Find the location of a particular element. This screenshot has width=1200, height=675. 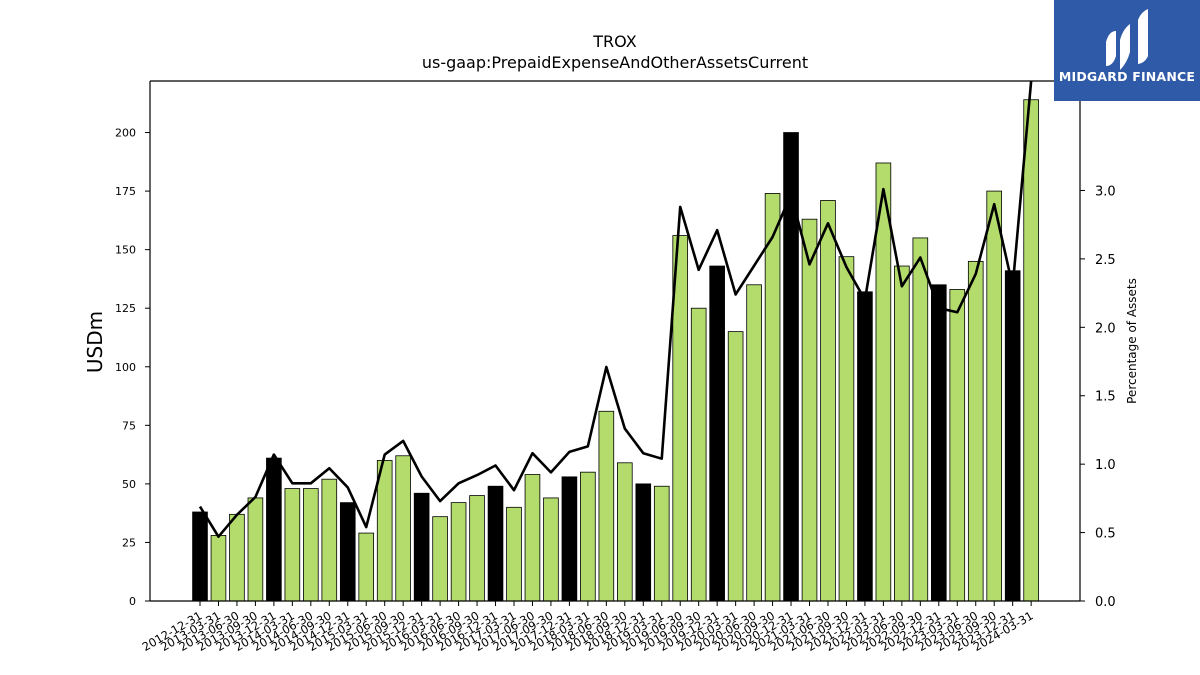

right-tick-label: 0.0 is located at coordinates (1105, 602).